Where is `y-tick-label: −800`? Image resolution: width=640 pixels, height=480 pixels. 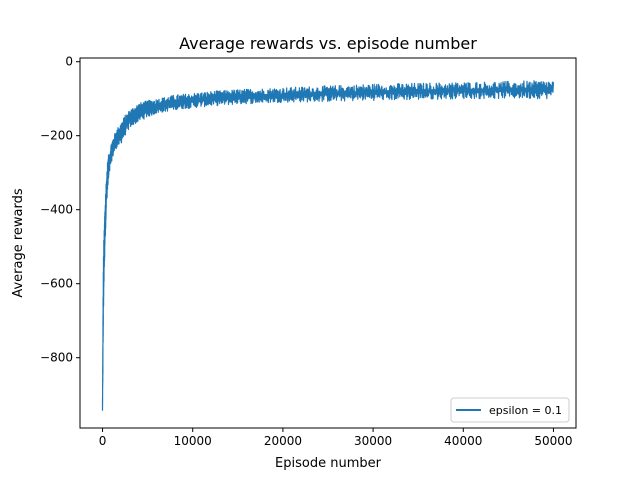 y-tick-label: −800 is located at coordinates (56, 358).